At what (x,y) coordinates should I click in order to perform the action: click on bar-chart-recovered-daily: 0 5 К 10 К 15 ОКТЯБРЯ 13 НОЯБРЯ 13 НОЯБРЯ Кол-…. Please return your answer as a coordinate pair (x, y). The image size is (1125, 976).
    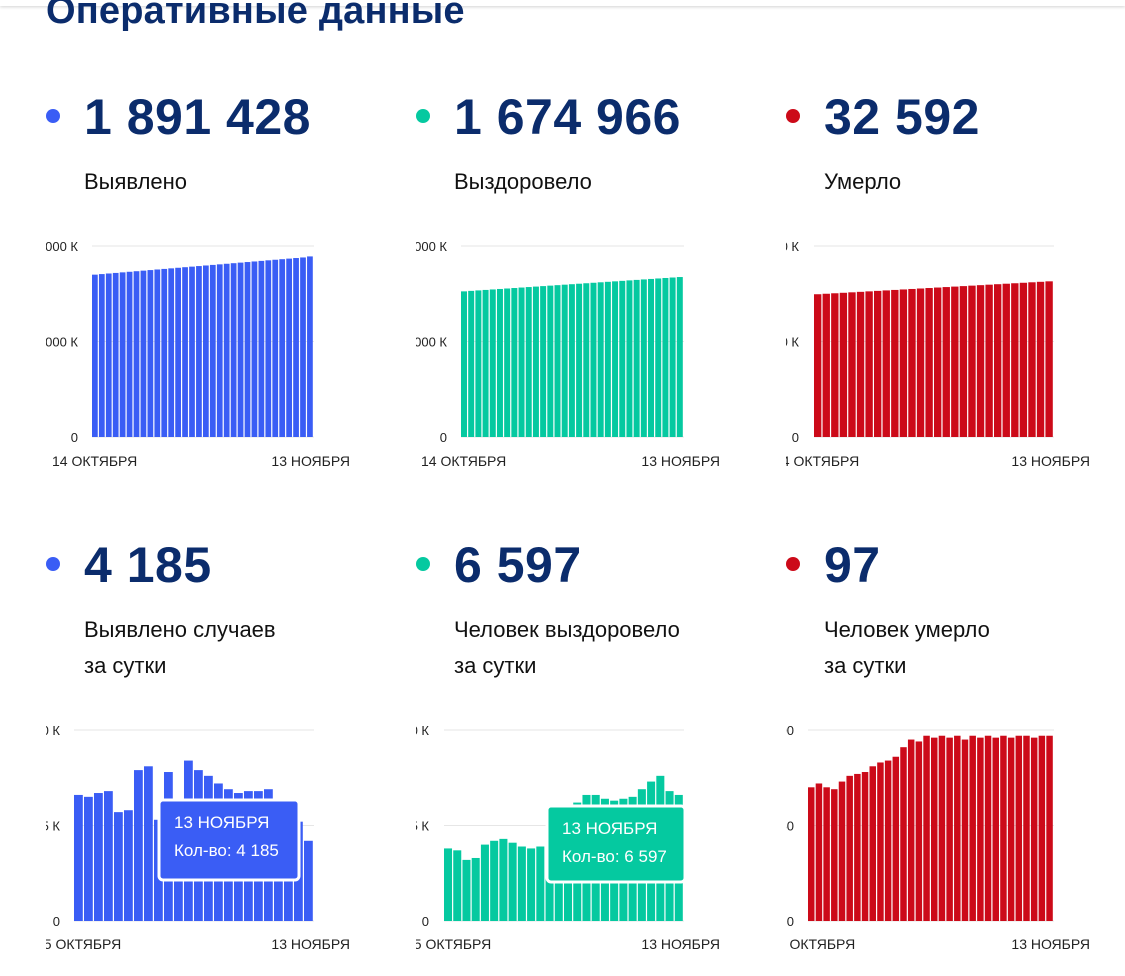
    Looking at the image, I should click on (576, 830).